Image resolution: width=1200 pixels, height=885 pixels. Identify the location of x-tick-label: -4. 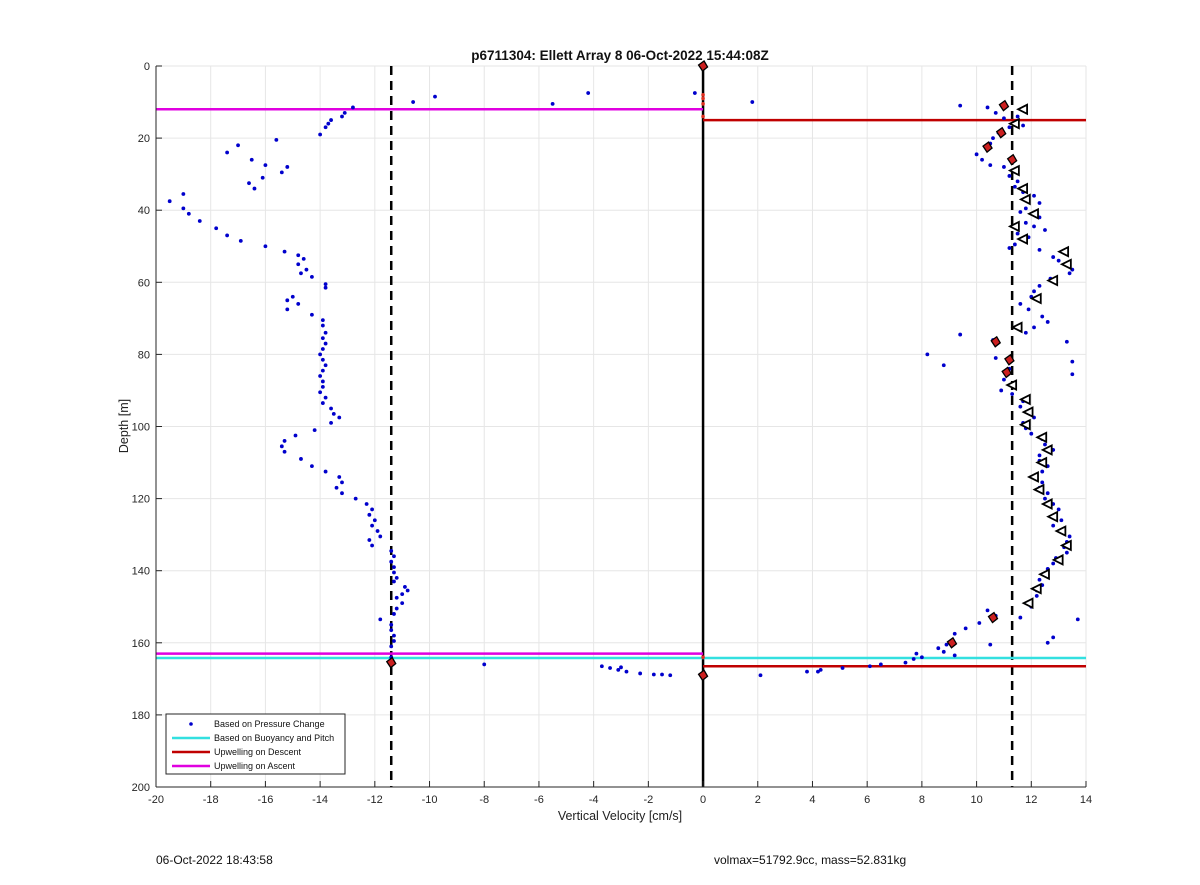
(594, 800).